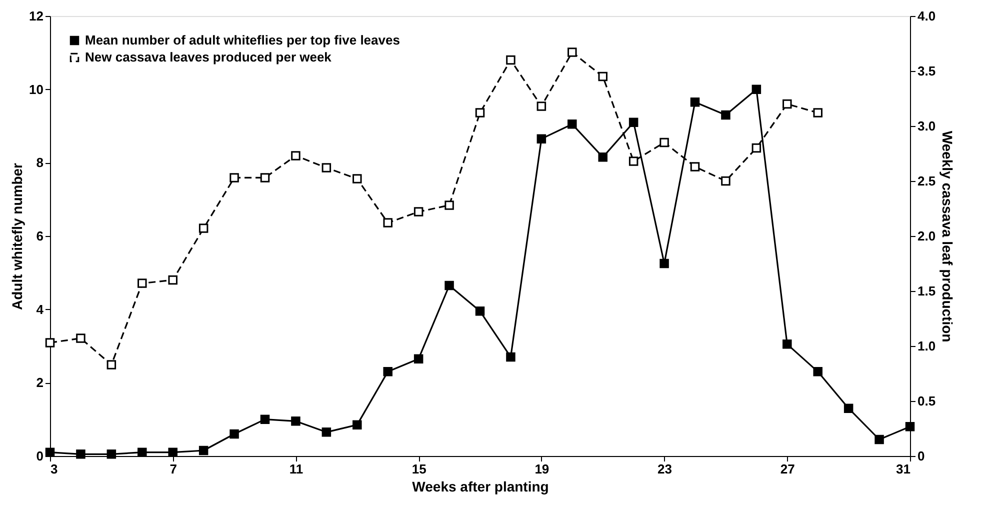 The height and width of the screenshot is (520, 987). Describe the element at coordinates (40, 162) in the screenshot. I see `y-tick-label: 8` at that location.